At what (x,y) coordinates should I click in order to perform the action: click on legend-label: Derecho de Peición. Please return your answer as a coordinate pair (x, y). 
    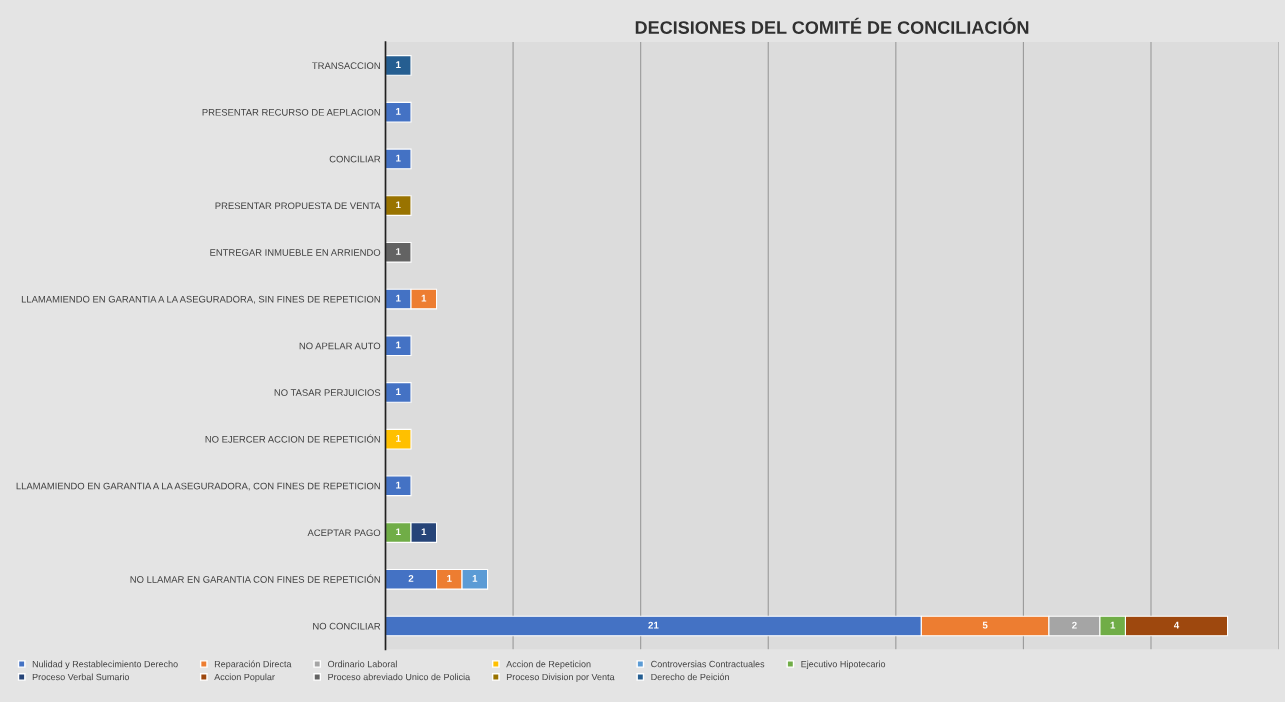
    Looking at the image, I should click on (690, 677).